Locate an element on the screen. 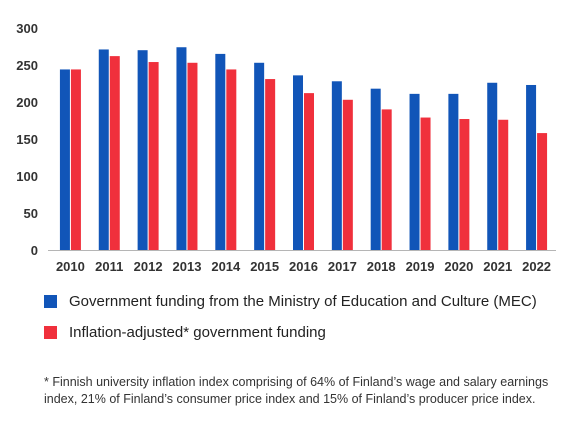 The height and width of the screenshot is (441, 567). bar-mec-2011 is located at coordinates (103, 150).